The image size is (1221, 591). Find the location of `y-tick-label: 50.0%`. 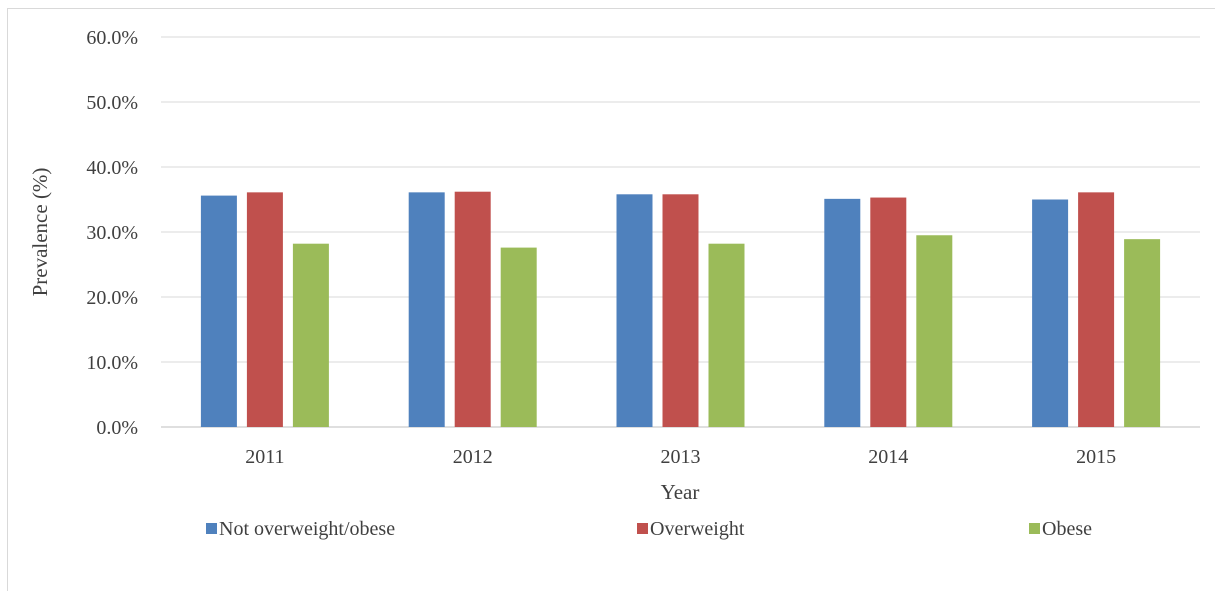

y-tick-label: 50.0% is located at coordinates (112, 103).